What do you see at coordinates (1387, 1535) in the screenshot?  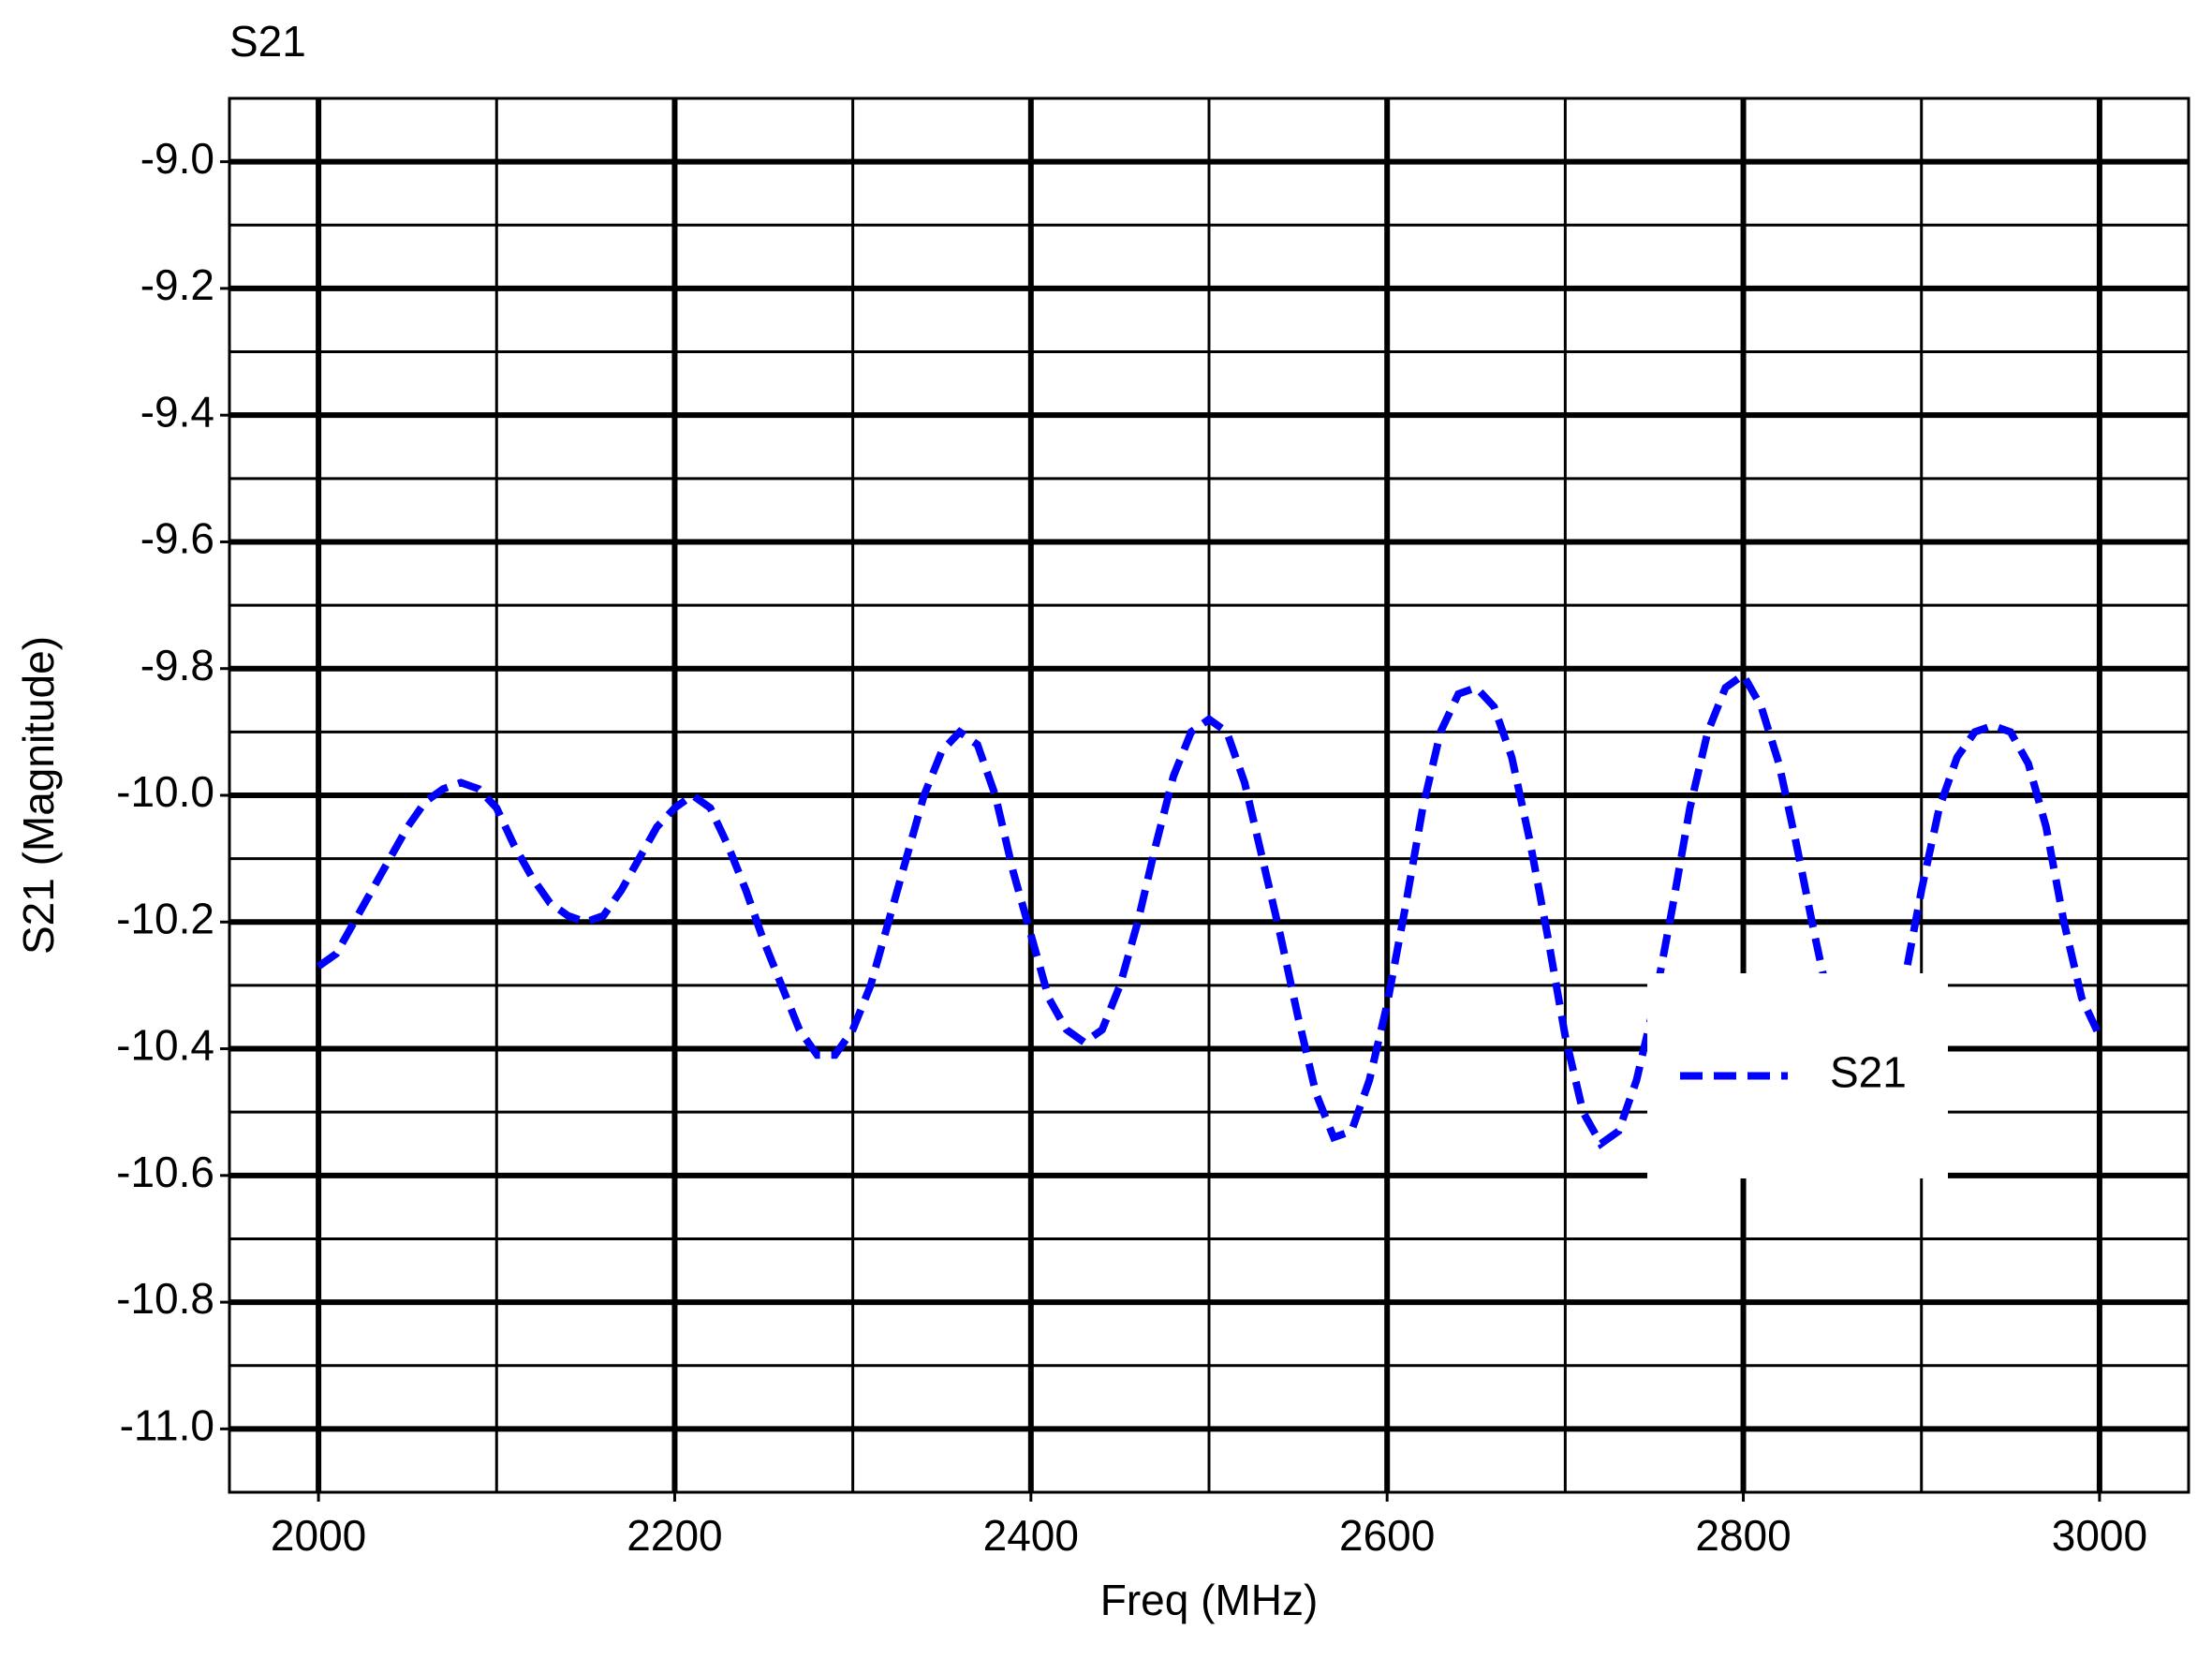 I see `x-tick-label: 2600` at bounding box center [1387, 1535].